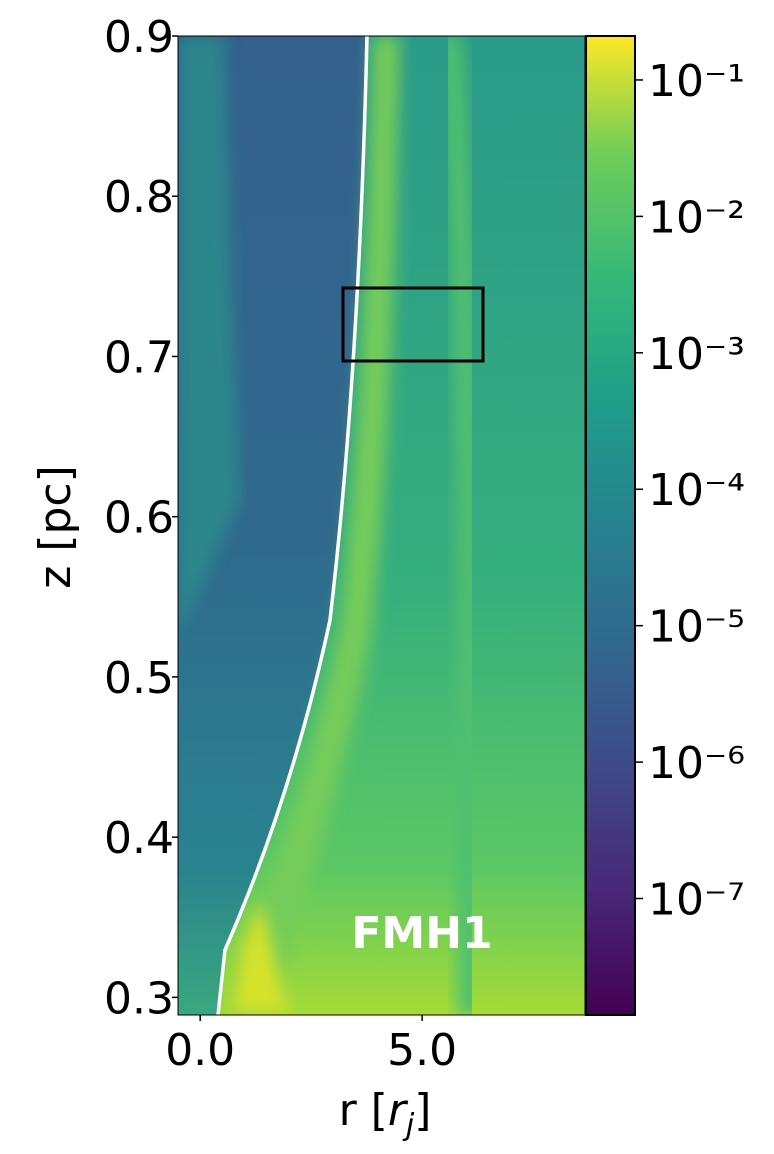  I want to click on colorbar-tick-label: 10⁻³, so click(696, 354).